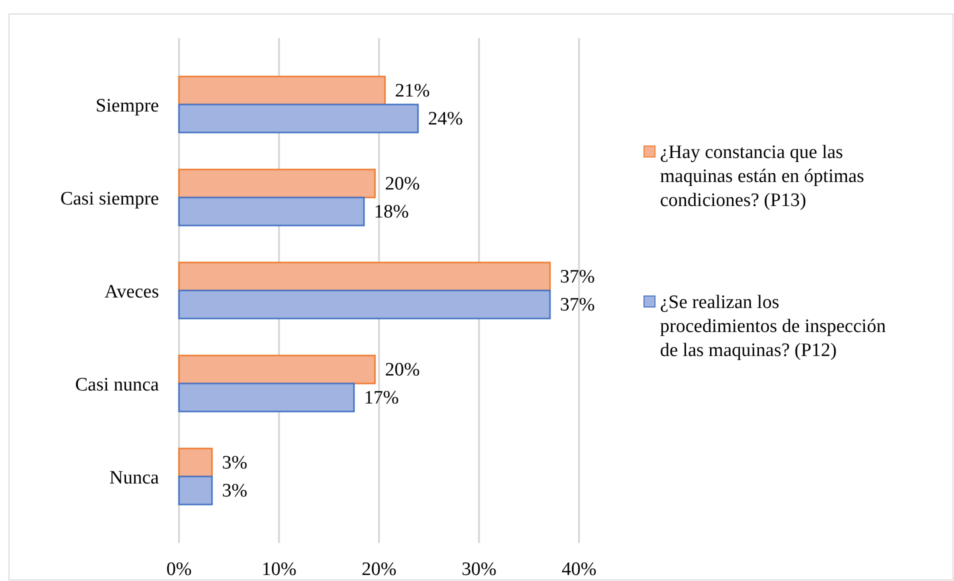 The height and width of the screenshot is (581, 954). What do you see at coordinates (109, 199) in the screenshot?
I see `y-tick-label: Casi siempre` at bounding box center [109, 199].